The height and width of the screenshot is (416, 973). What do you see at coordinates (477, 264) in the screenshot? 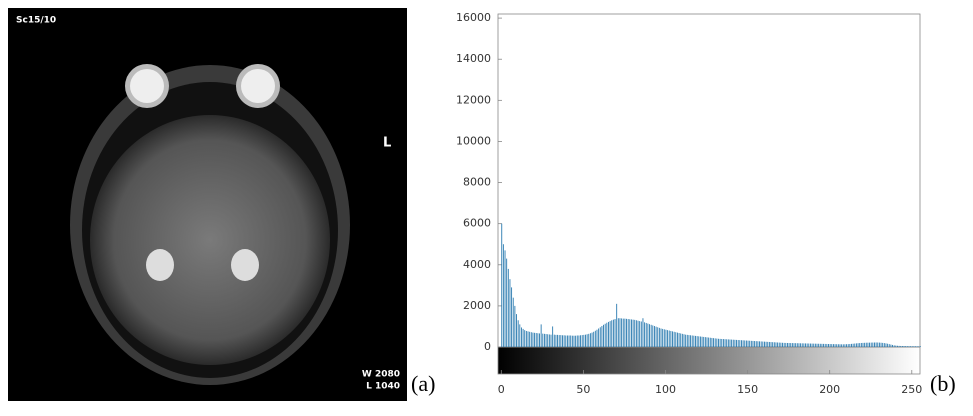
I see `y-tick-label: 4000` at bounding box center [477, 264].